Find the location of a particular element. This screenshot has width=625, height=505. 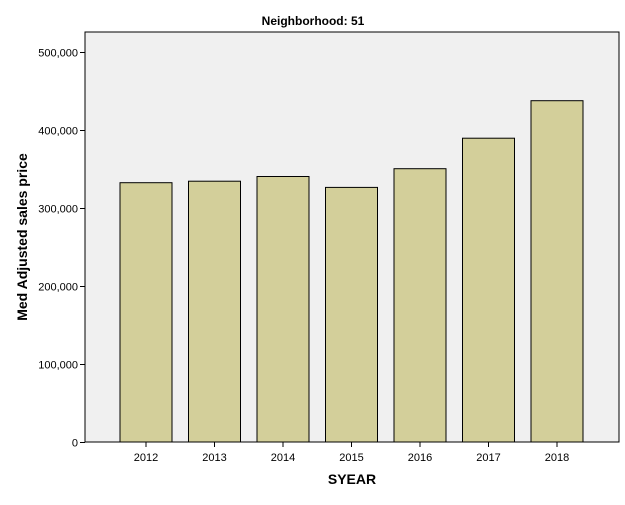

x-tick-label: 2012 is located at coordinates (146, 458).